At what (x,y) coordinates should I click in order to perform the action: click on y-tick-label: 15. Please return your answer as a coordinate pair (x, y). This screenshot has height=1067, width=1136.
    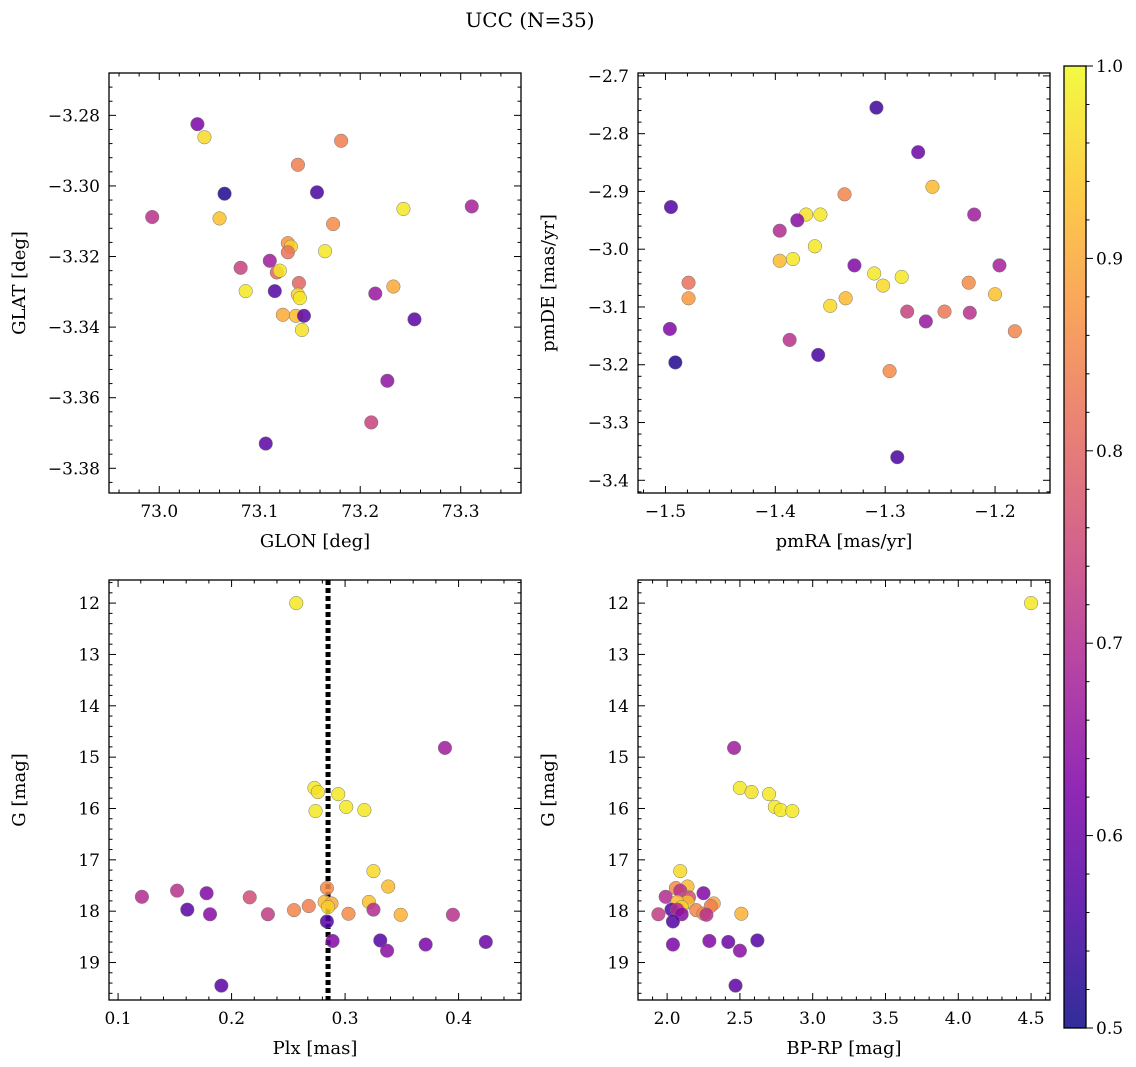
    Looking at the image, I should click on (89, 758).